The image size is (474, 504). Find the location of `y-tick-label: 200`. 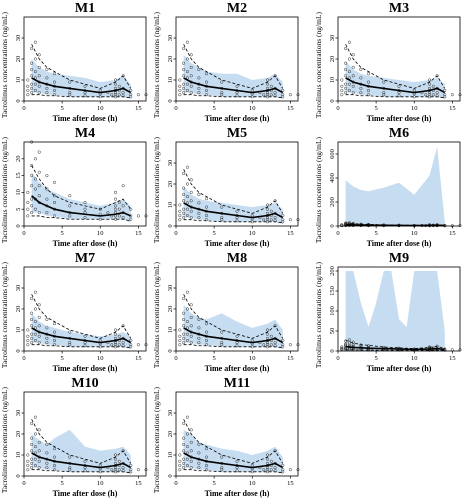

y-tick-label: 200 is located at coordinates (332, 202).